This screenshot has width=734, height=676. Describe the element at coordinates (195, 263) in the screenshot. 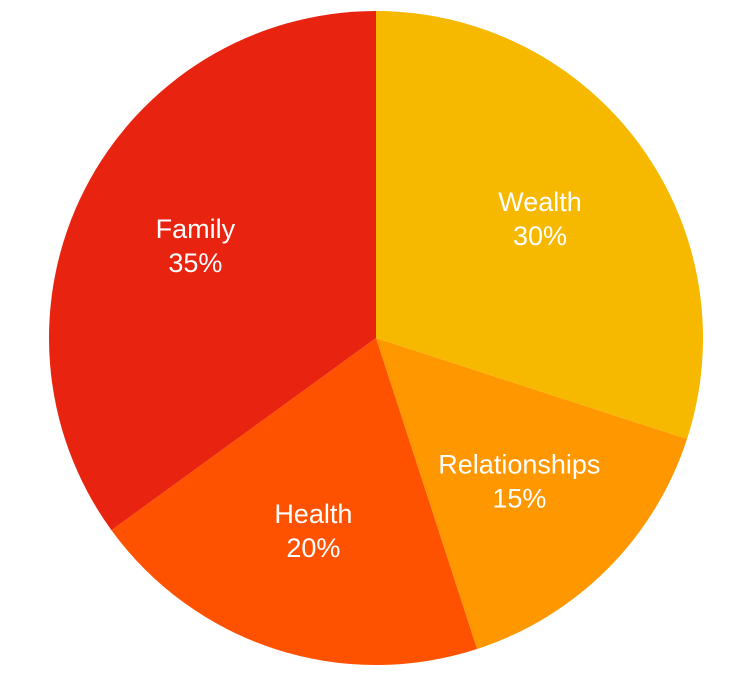

I see `slice-value-family: 35%` at that location.